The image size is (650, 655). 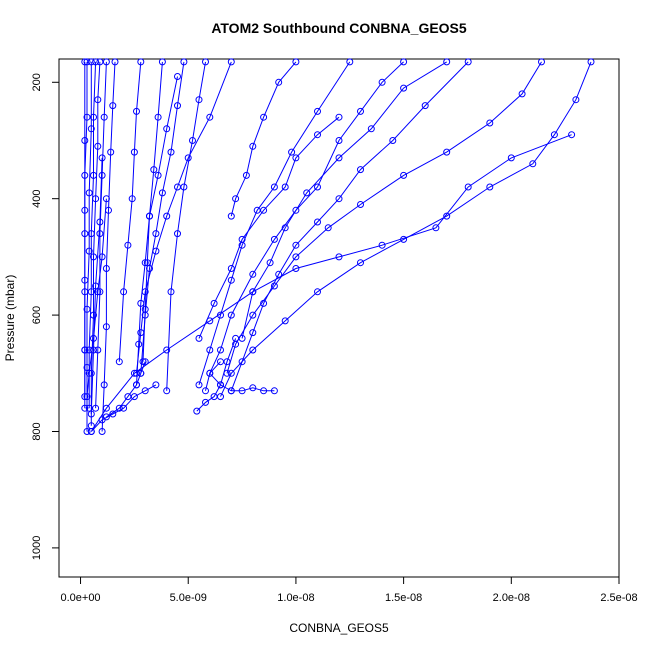 I want to click on y-tick-label: 1000, so click(x=37, y=548).